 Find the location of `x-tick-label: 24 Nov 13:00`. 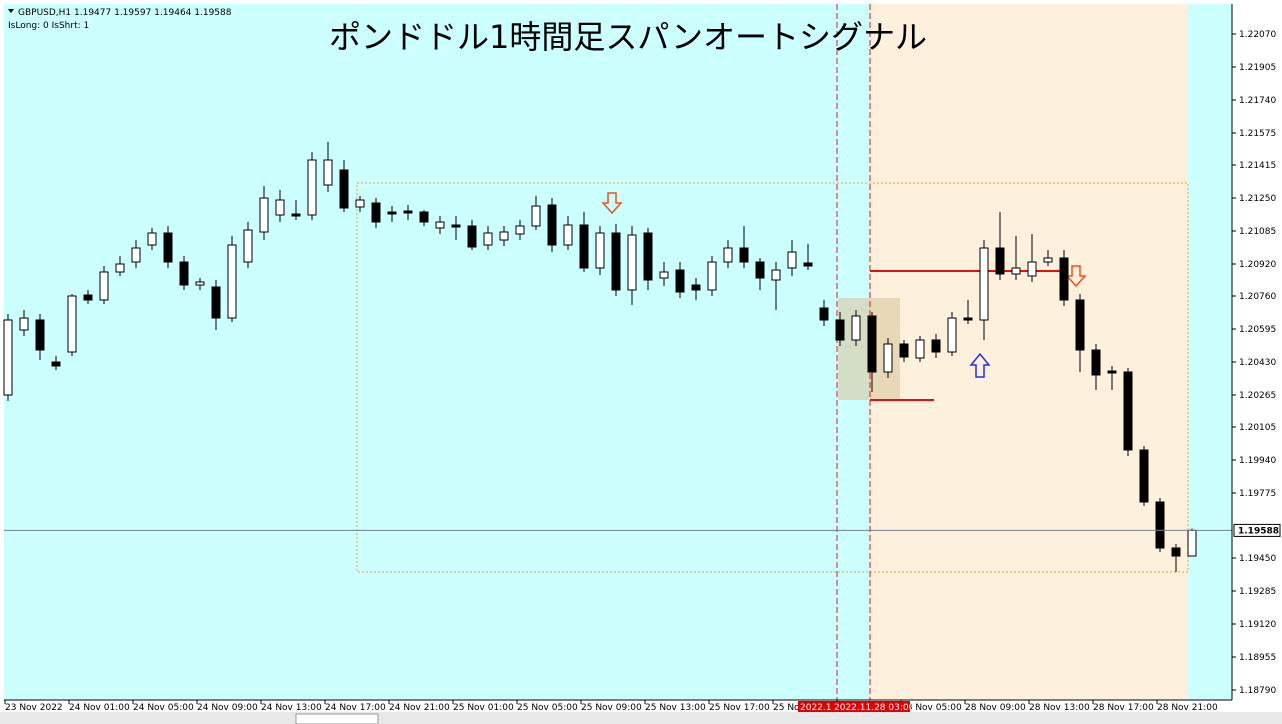

x-tick-label: 24 Nov 13:00 is located at coordinates (291, 708).